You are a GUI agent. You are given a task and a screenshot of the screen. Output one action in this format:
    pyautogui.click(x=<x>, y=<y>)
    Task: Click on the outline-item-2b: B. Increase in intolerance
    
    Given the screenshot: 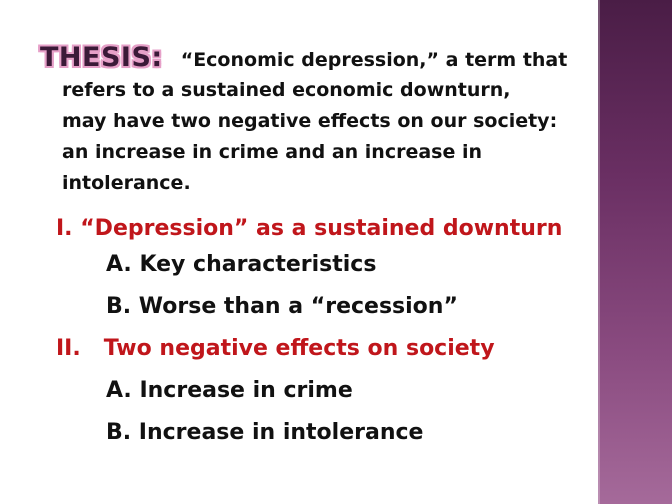 What is the action you would take?
    pyautogui.click(x=265, y=432)
    